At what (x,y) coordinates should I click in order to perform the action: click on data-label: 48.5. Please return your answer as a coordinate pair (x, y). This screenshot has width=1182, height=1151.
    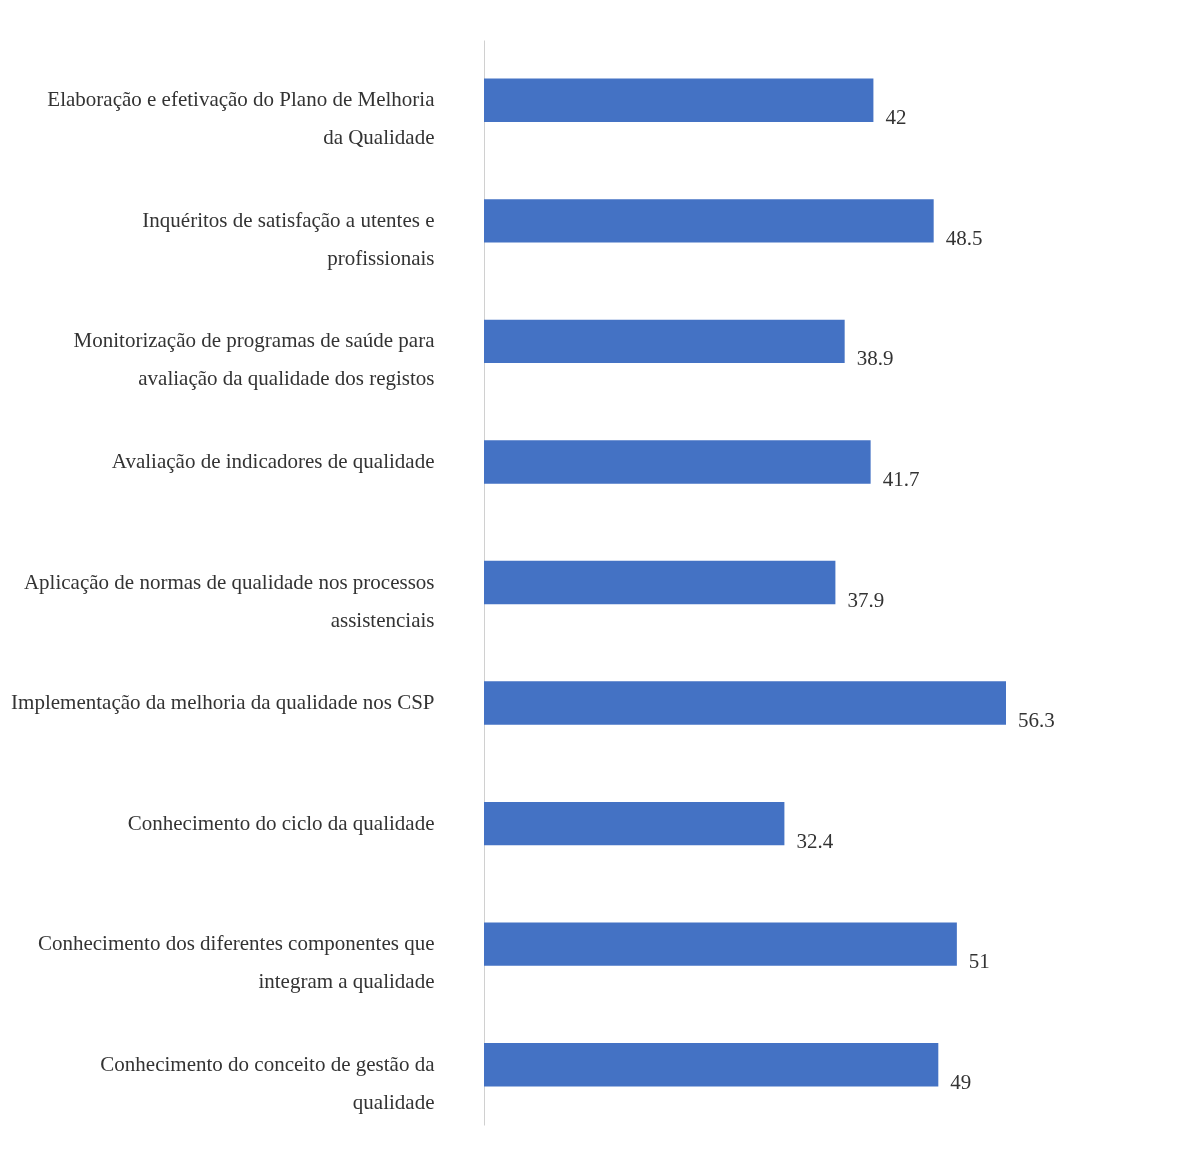
    Looking at the image, I should click on (964, 237).